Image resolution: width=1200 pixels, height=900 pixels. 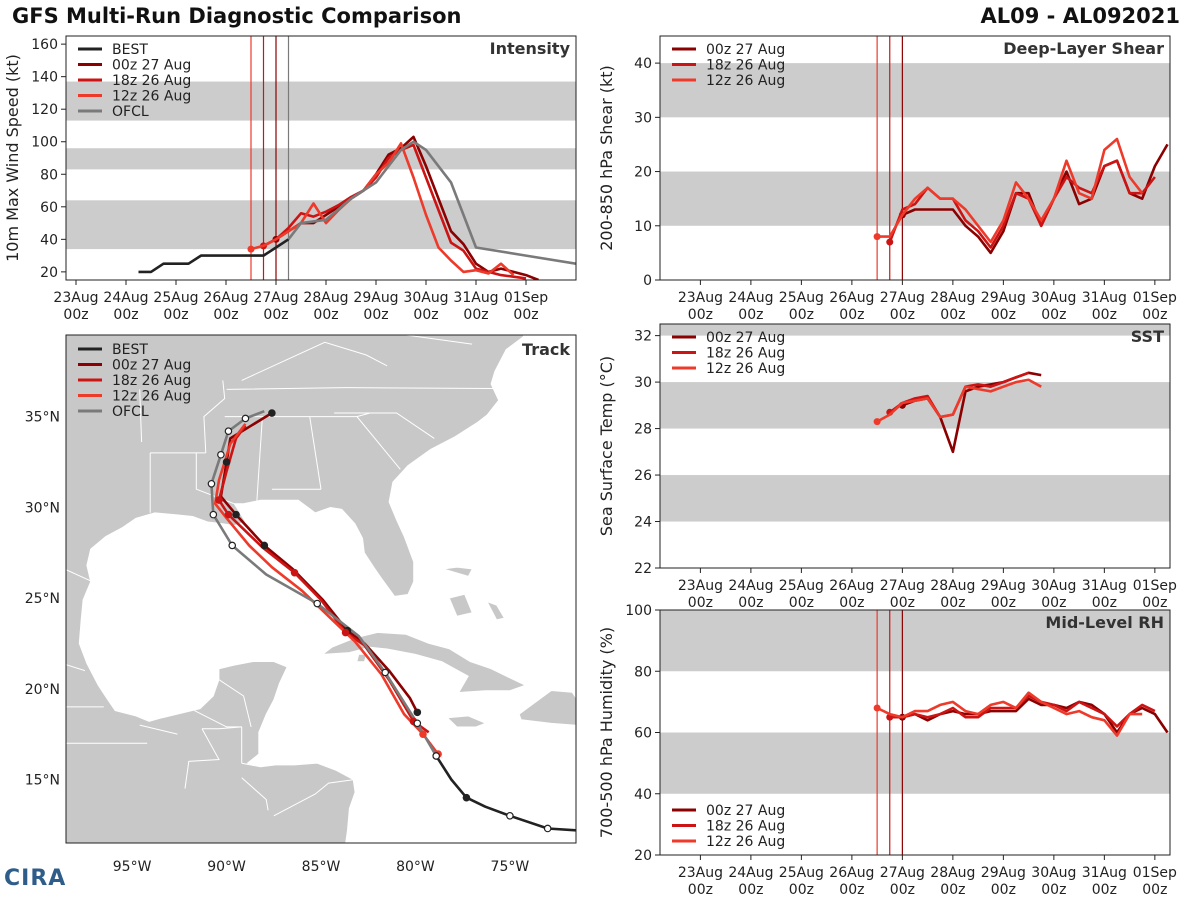 What do you see at coordinates (415, 867) in the screenshot?
I see `lon-tick-label: 80°W` at bounding box center [415, 867].